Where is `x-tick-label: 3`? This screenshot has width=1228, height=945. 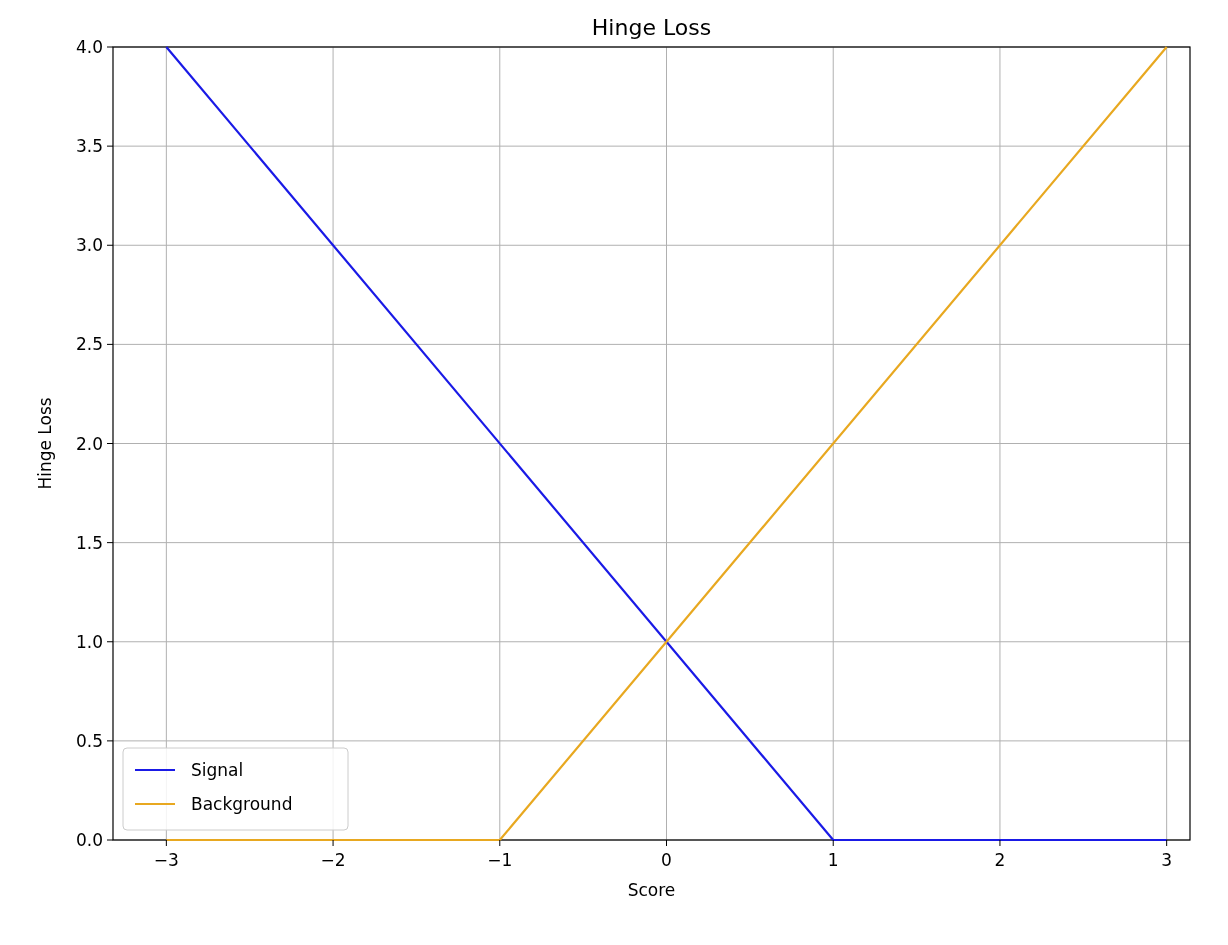 x-tick-label: 3 is located at coordinates (1167, 860).